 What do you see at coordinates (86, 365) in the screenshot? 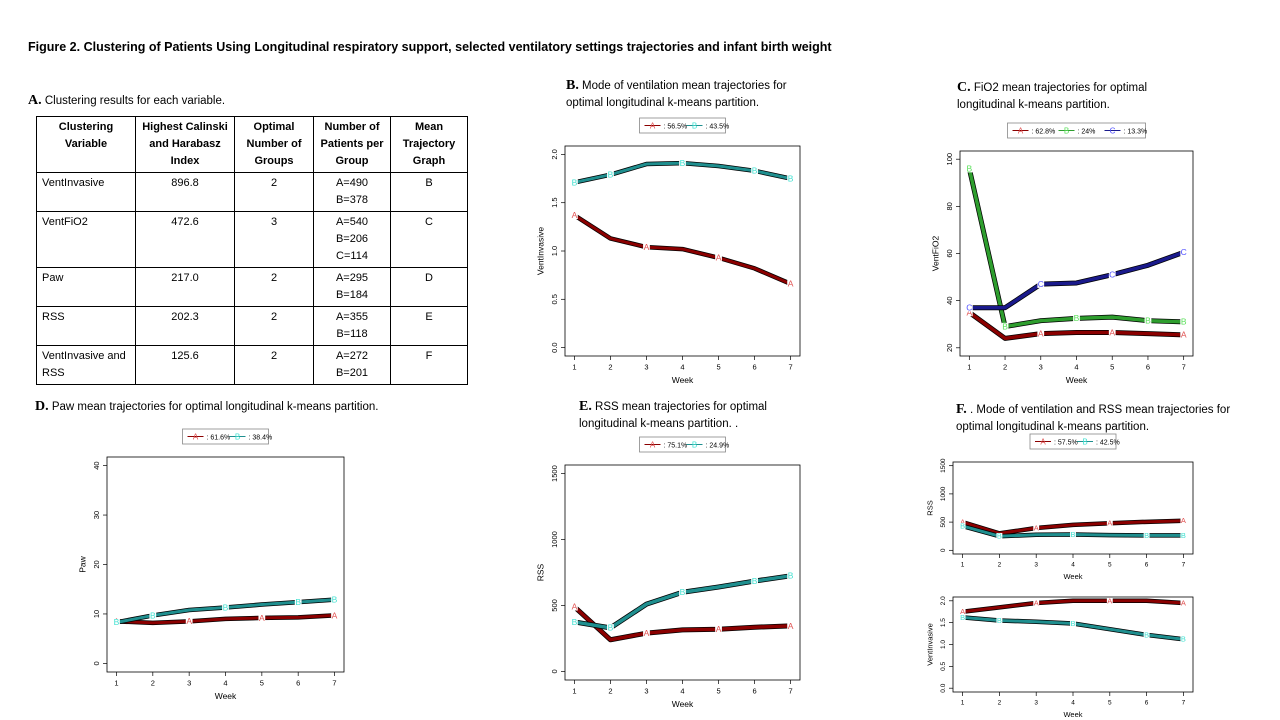
I see `table-cell: VentInvasive and RSS` at bounding box center [86, 365].